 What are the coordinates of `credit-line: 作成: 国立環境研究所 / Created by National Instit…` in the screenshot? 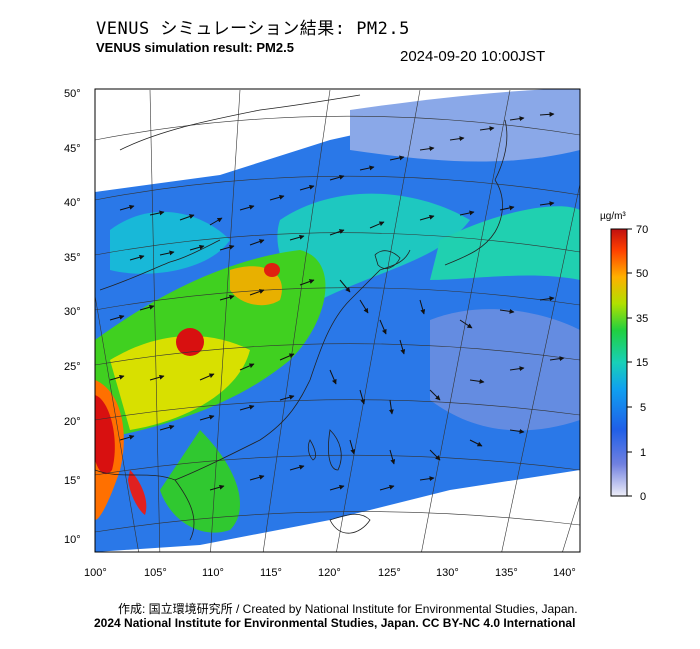 It's located at (348, 609).